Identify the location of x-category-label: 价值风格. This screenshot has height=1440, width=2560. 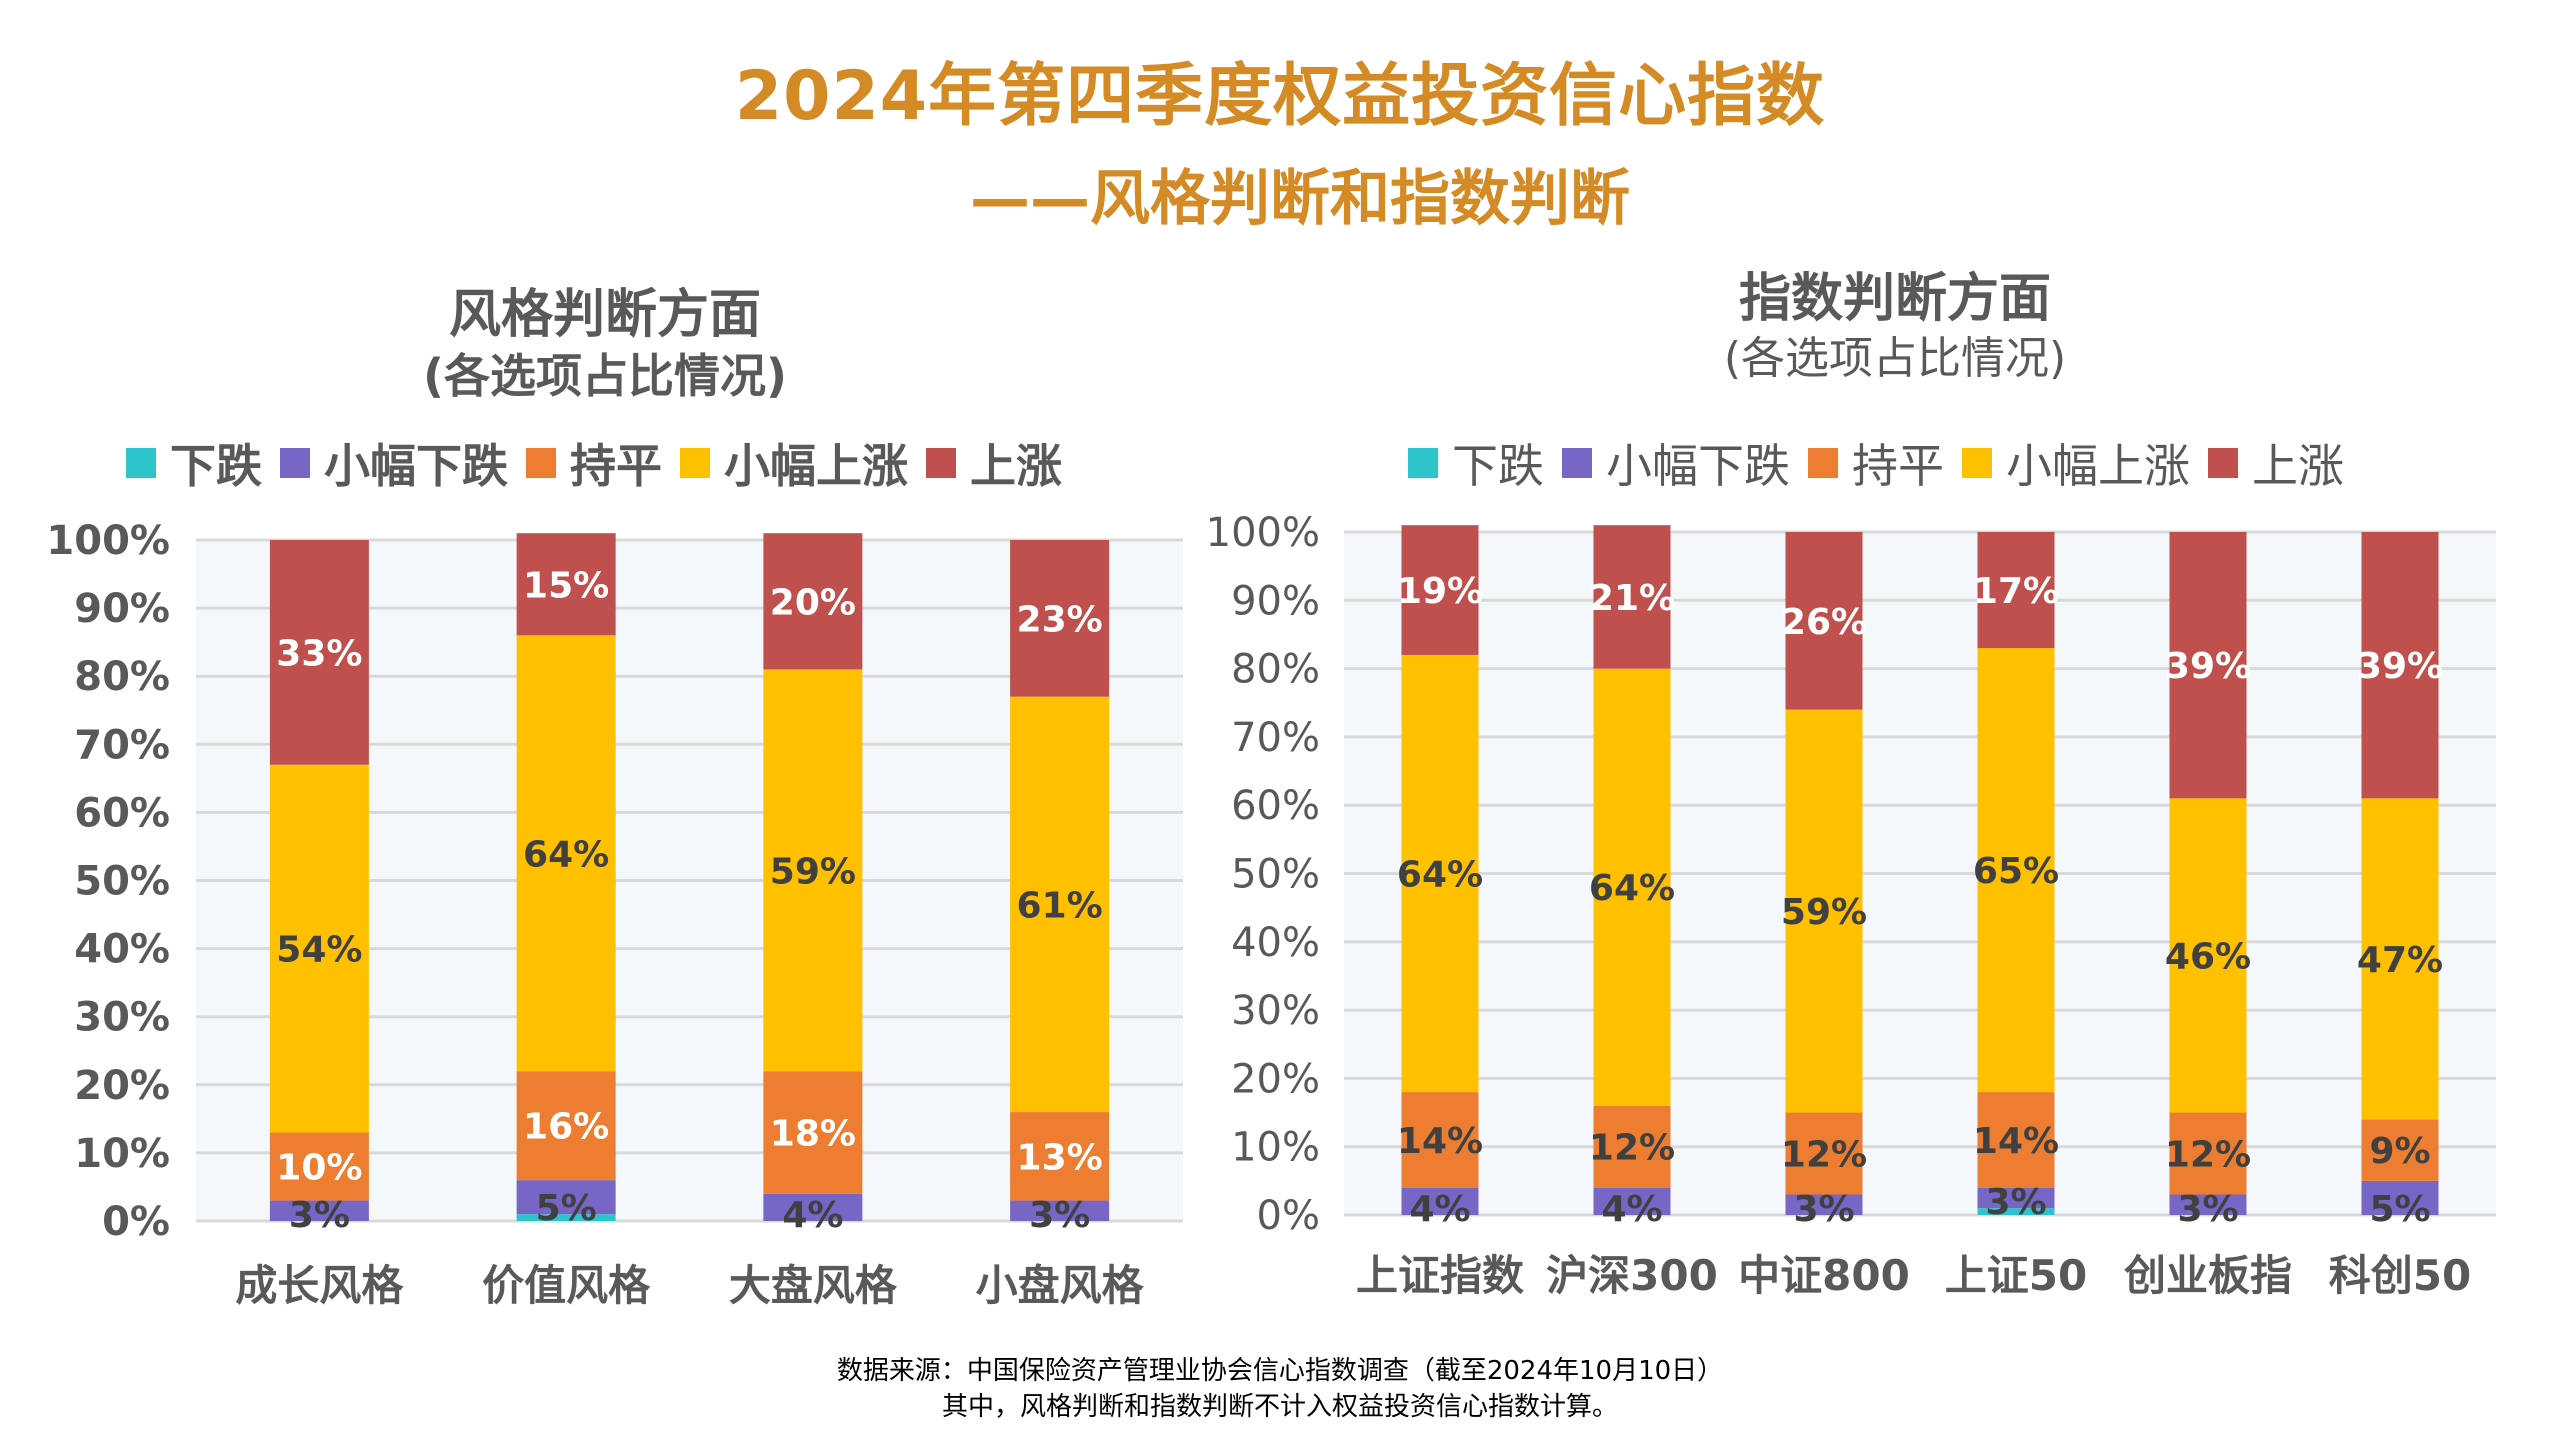
(566, 1285).